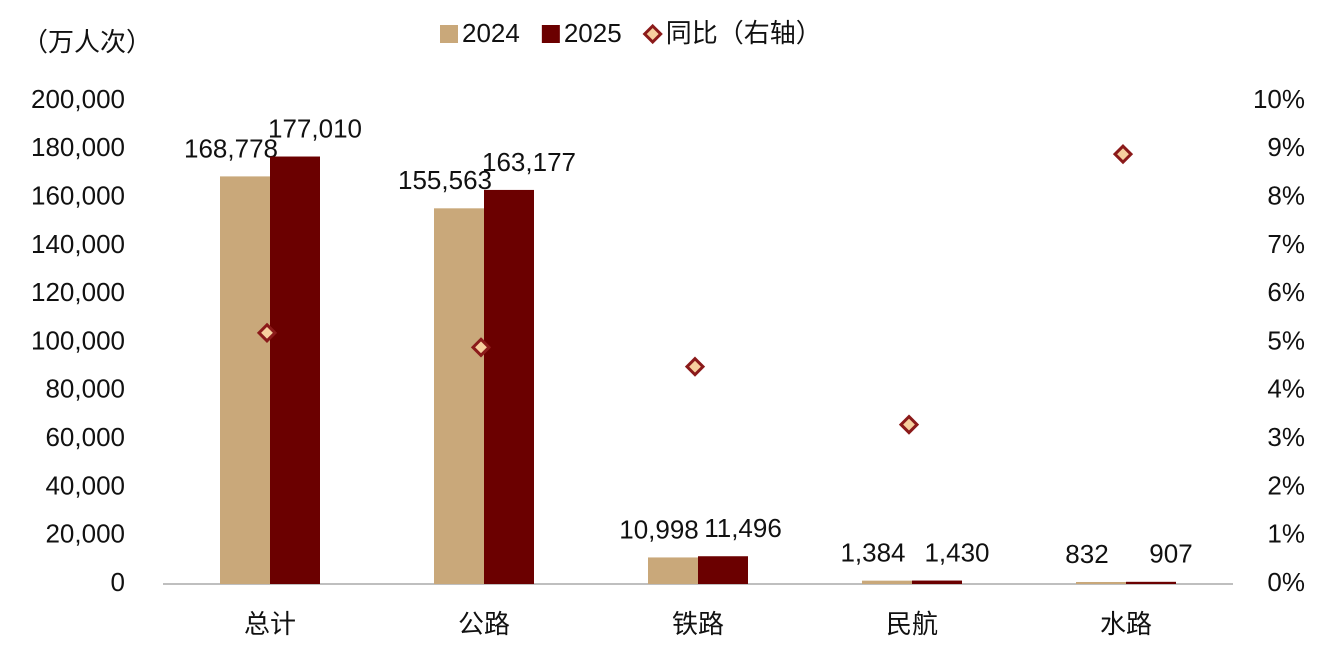 The image size is (1332, 654). What do you see at coordinates (85, 437) in the screenshot?
I see `y-tick-label: 60,000` at bounding box center [85, 437].